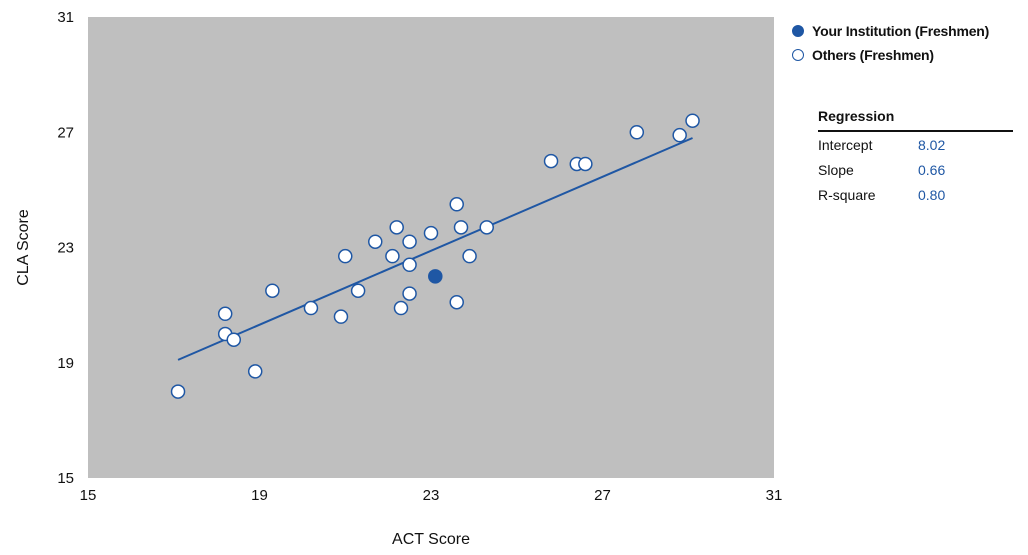  Describe the element at coordinates (435, 276) in the screenshot. I see `institution-point` at that location.